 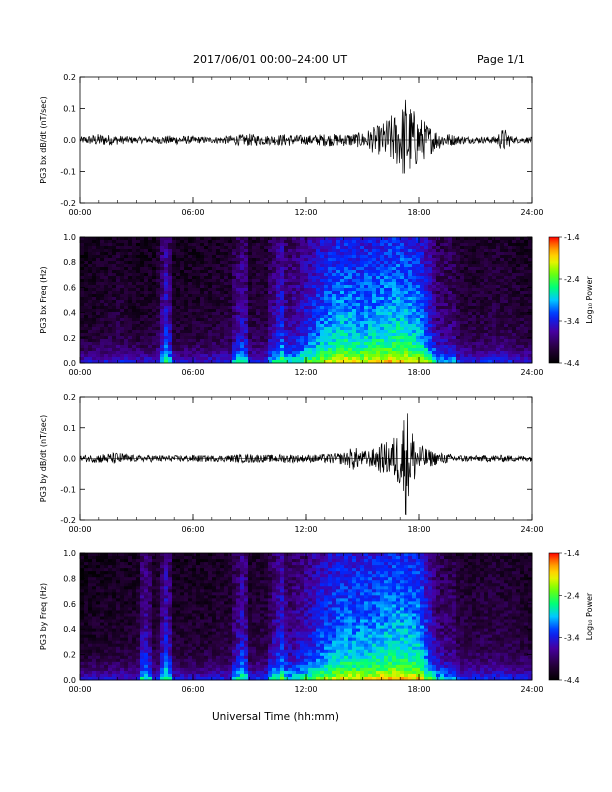 I want to click on x-tick-label: 06:00, so click(x=192, y=372).